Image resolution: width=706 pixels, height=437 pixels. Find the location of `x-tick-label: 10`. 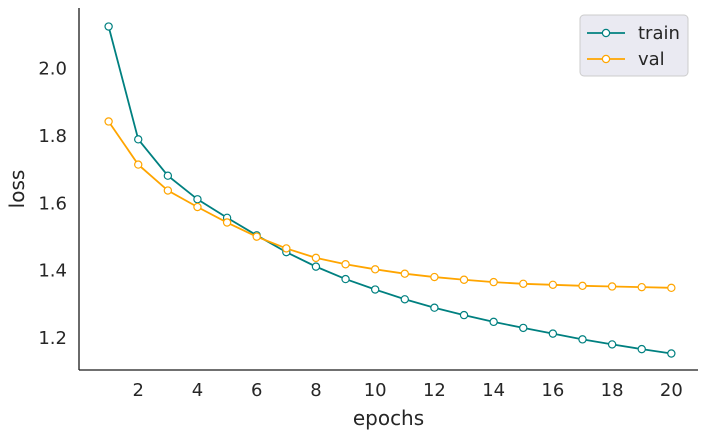

x-tick-label: 10 is located at coordinates (375, 390).